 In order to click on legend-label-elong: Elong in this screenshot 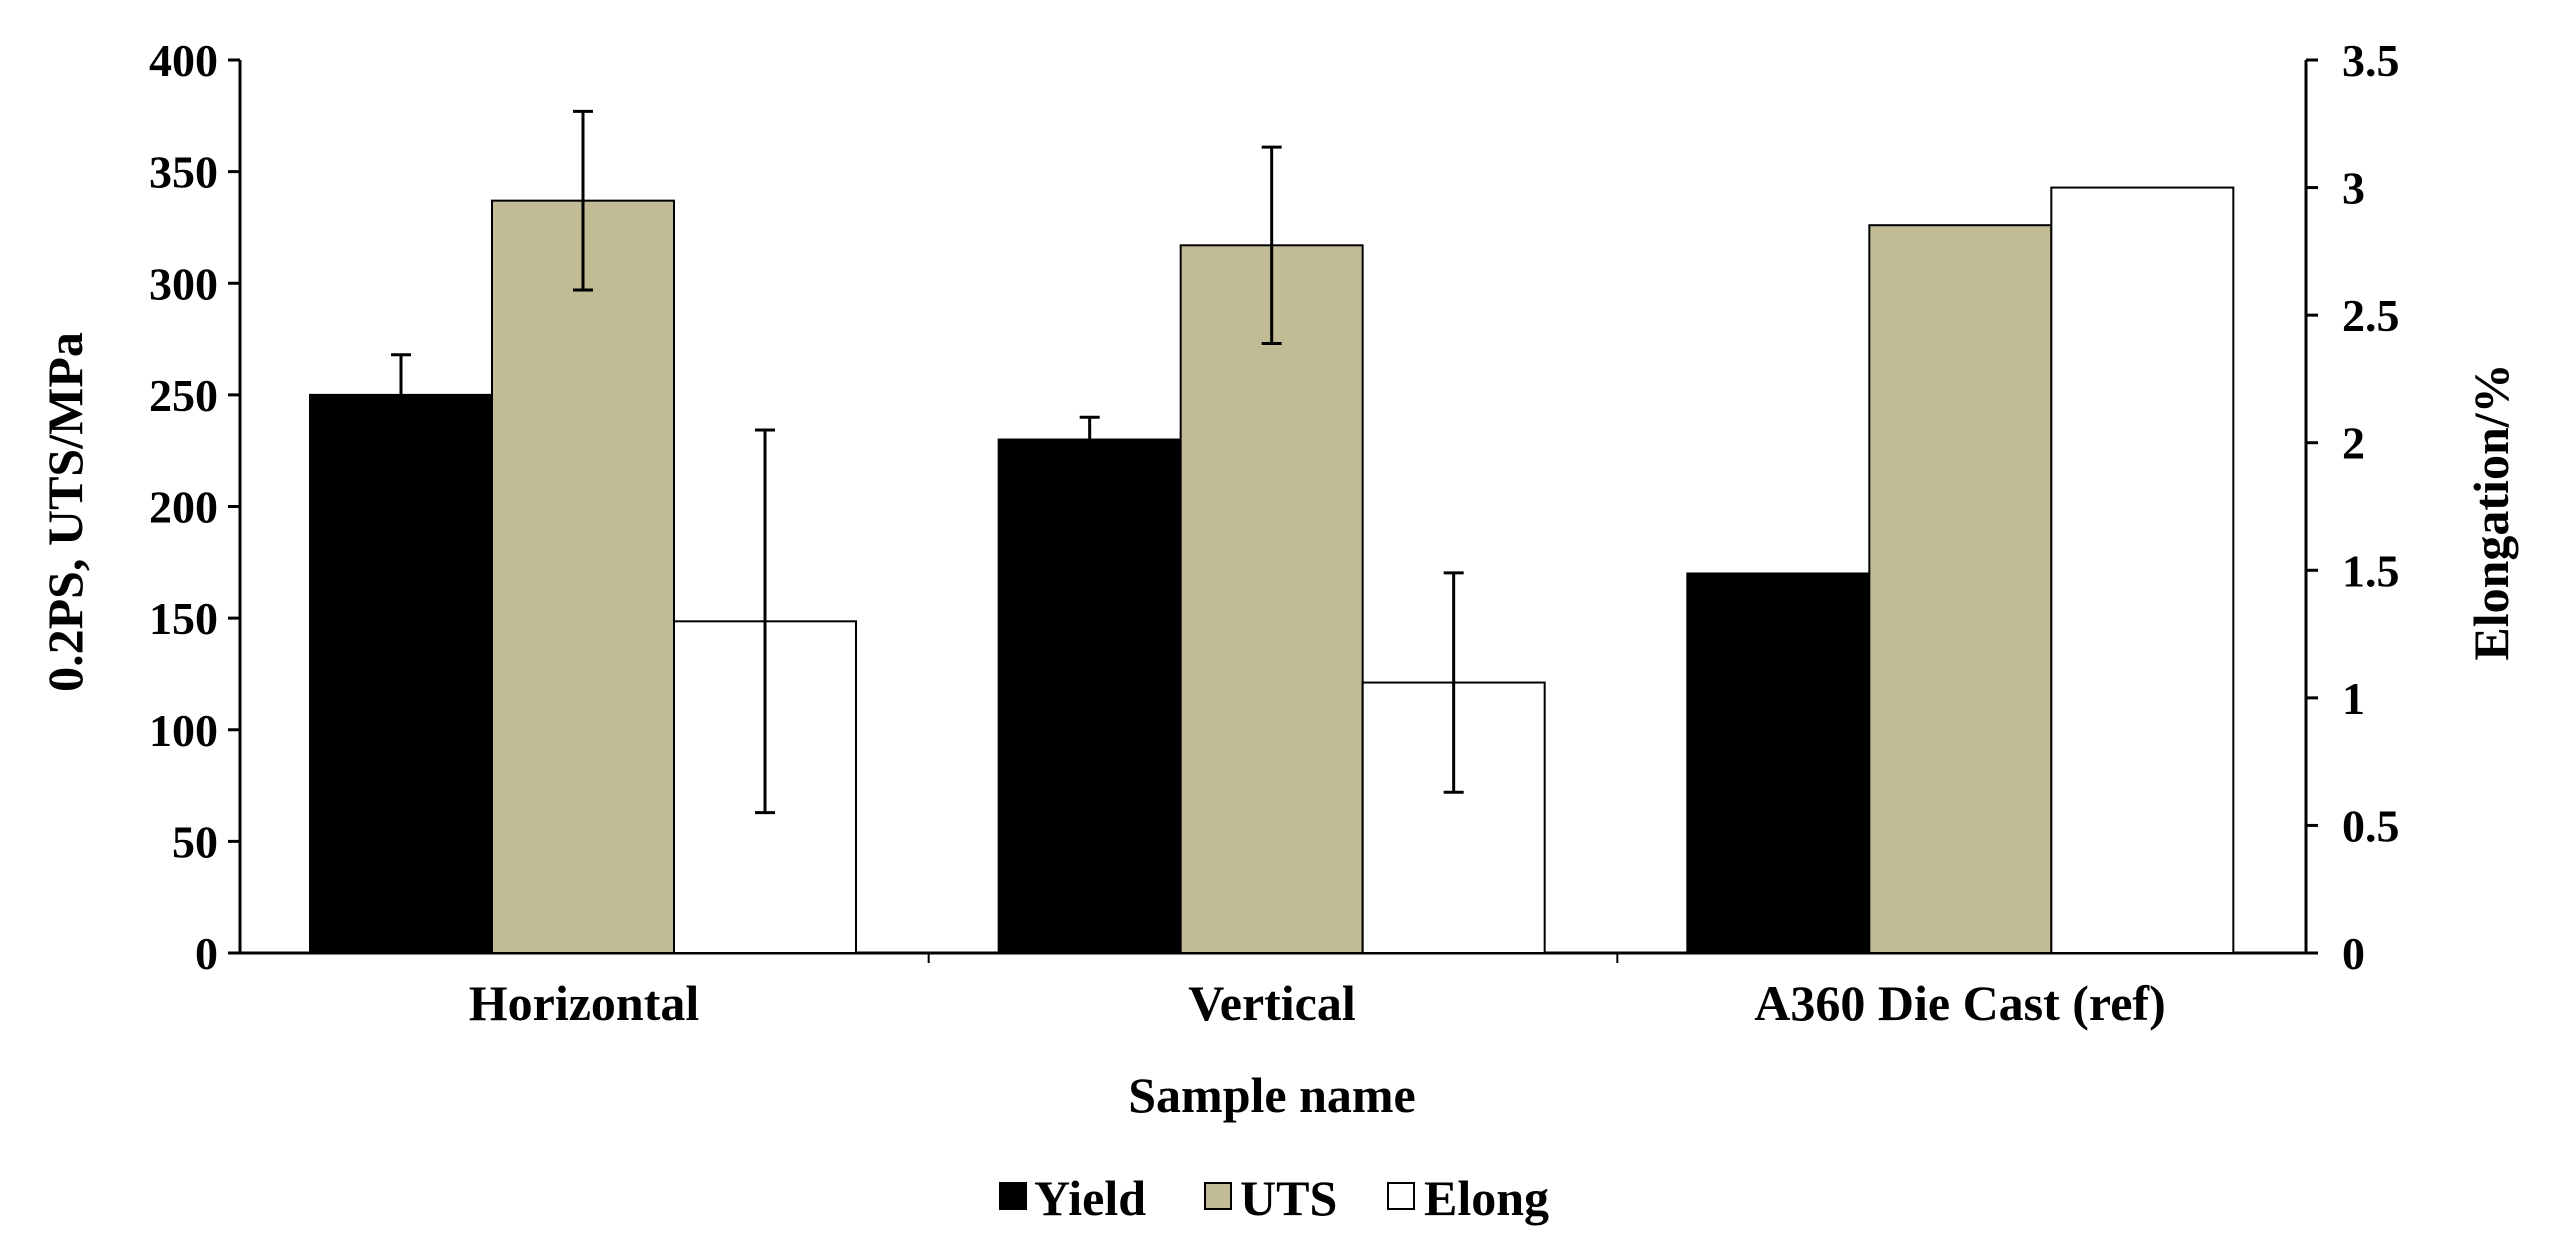, I will do `click(1486, 1198)`.